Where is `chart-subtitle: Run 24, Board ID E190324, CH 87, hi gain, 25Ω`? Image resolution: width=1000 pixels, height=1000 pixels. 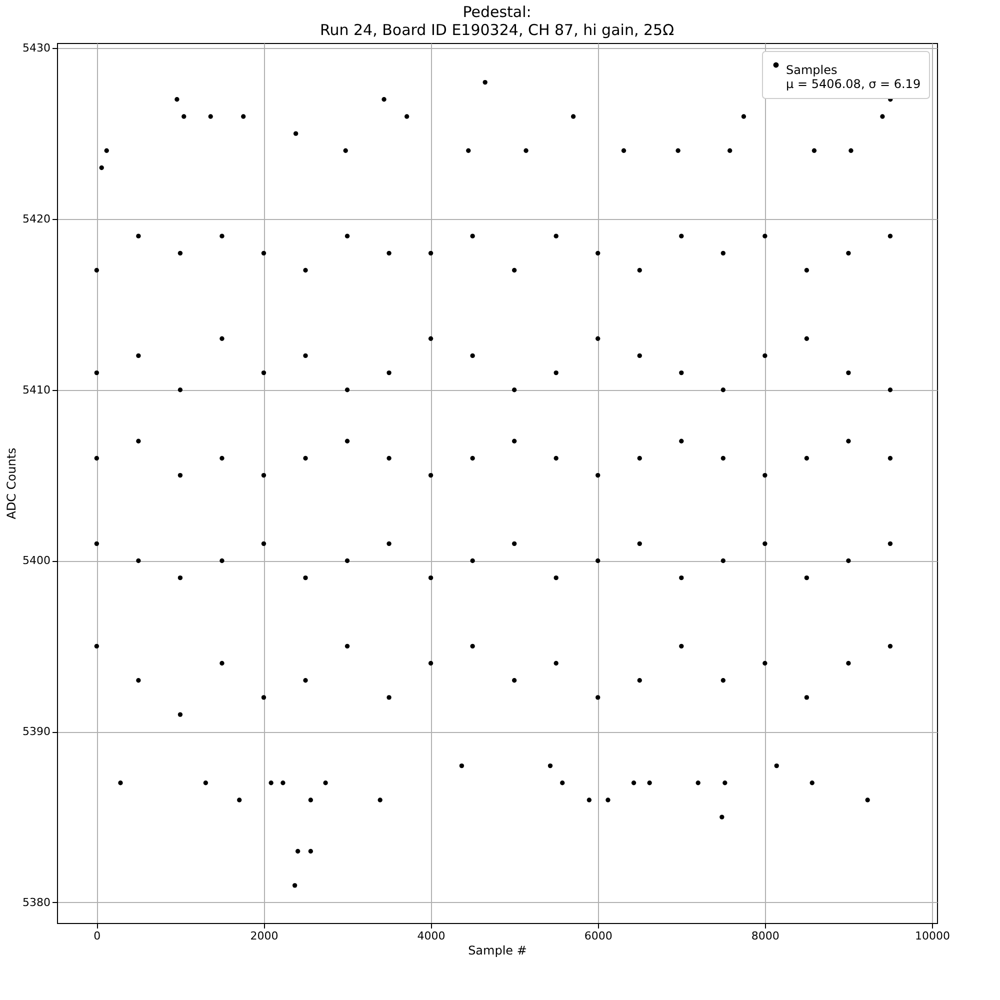 chart-subtitle: Run 24, Board ID E190324, CH 87, hi gain, 25Ω is located at coordinates (497, 30).